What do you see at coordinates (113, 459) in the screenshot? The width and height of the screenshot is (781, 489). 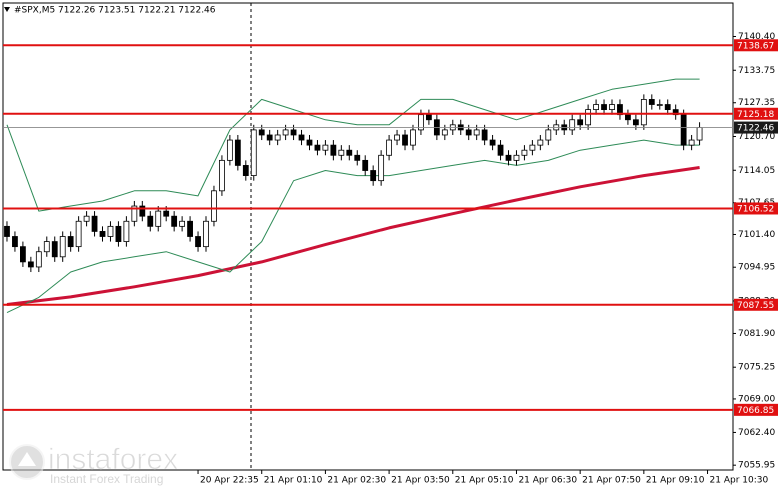 I see `watermark-brand: instaforex` at bounding box center [113, 459].